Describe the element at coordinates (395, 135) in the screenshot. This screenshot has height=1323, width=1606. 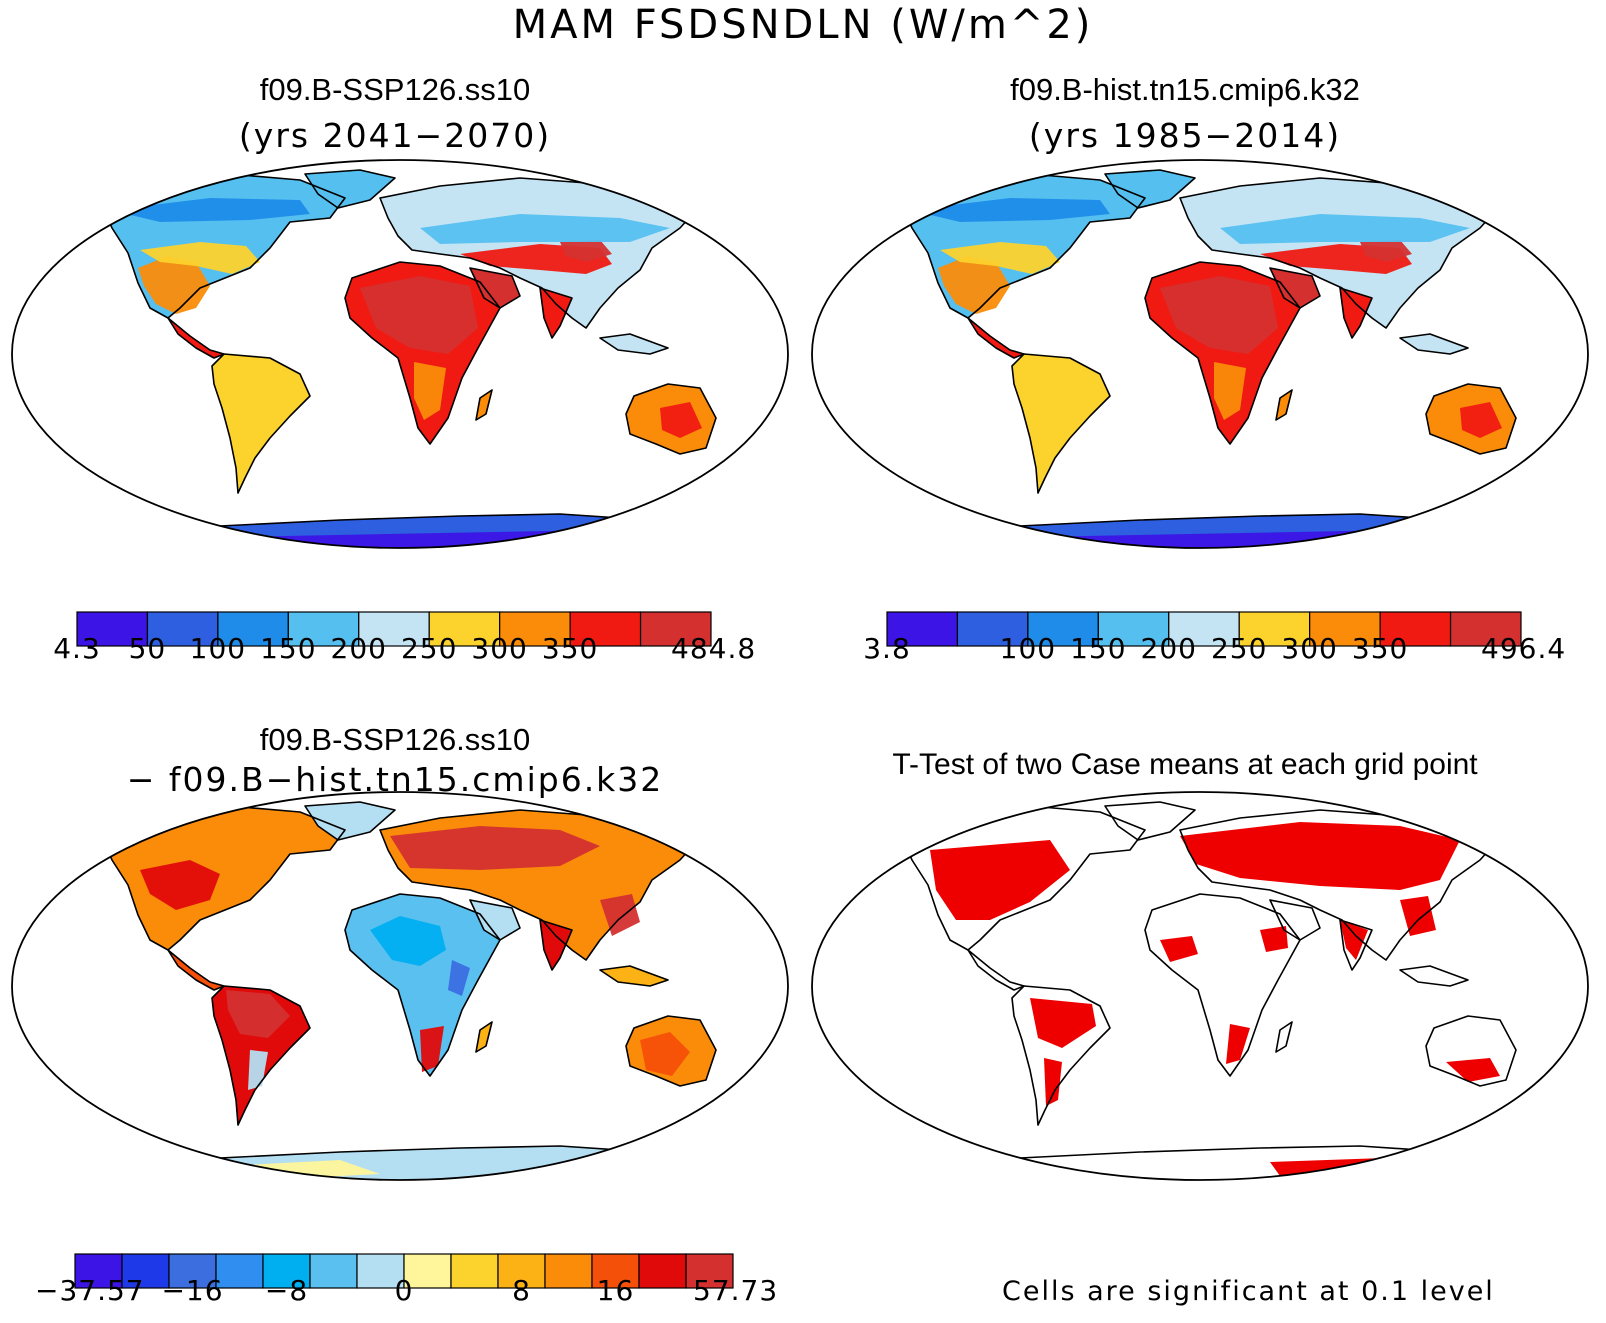
I see `case1-years: (yrs 2041−2070)` at that location.